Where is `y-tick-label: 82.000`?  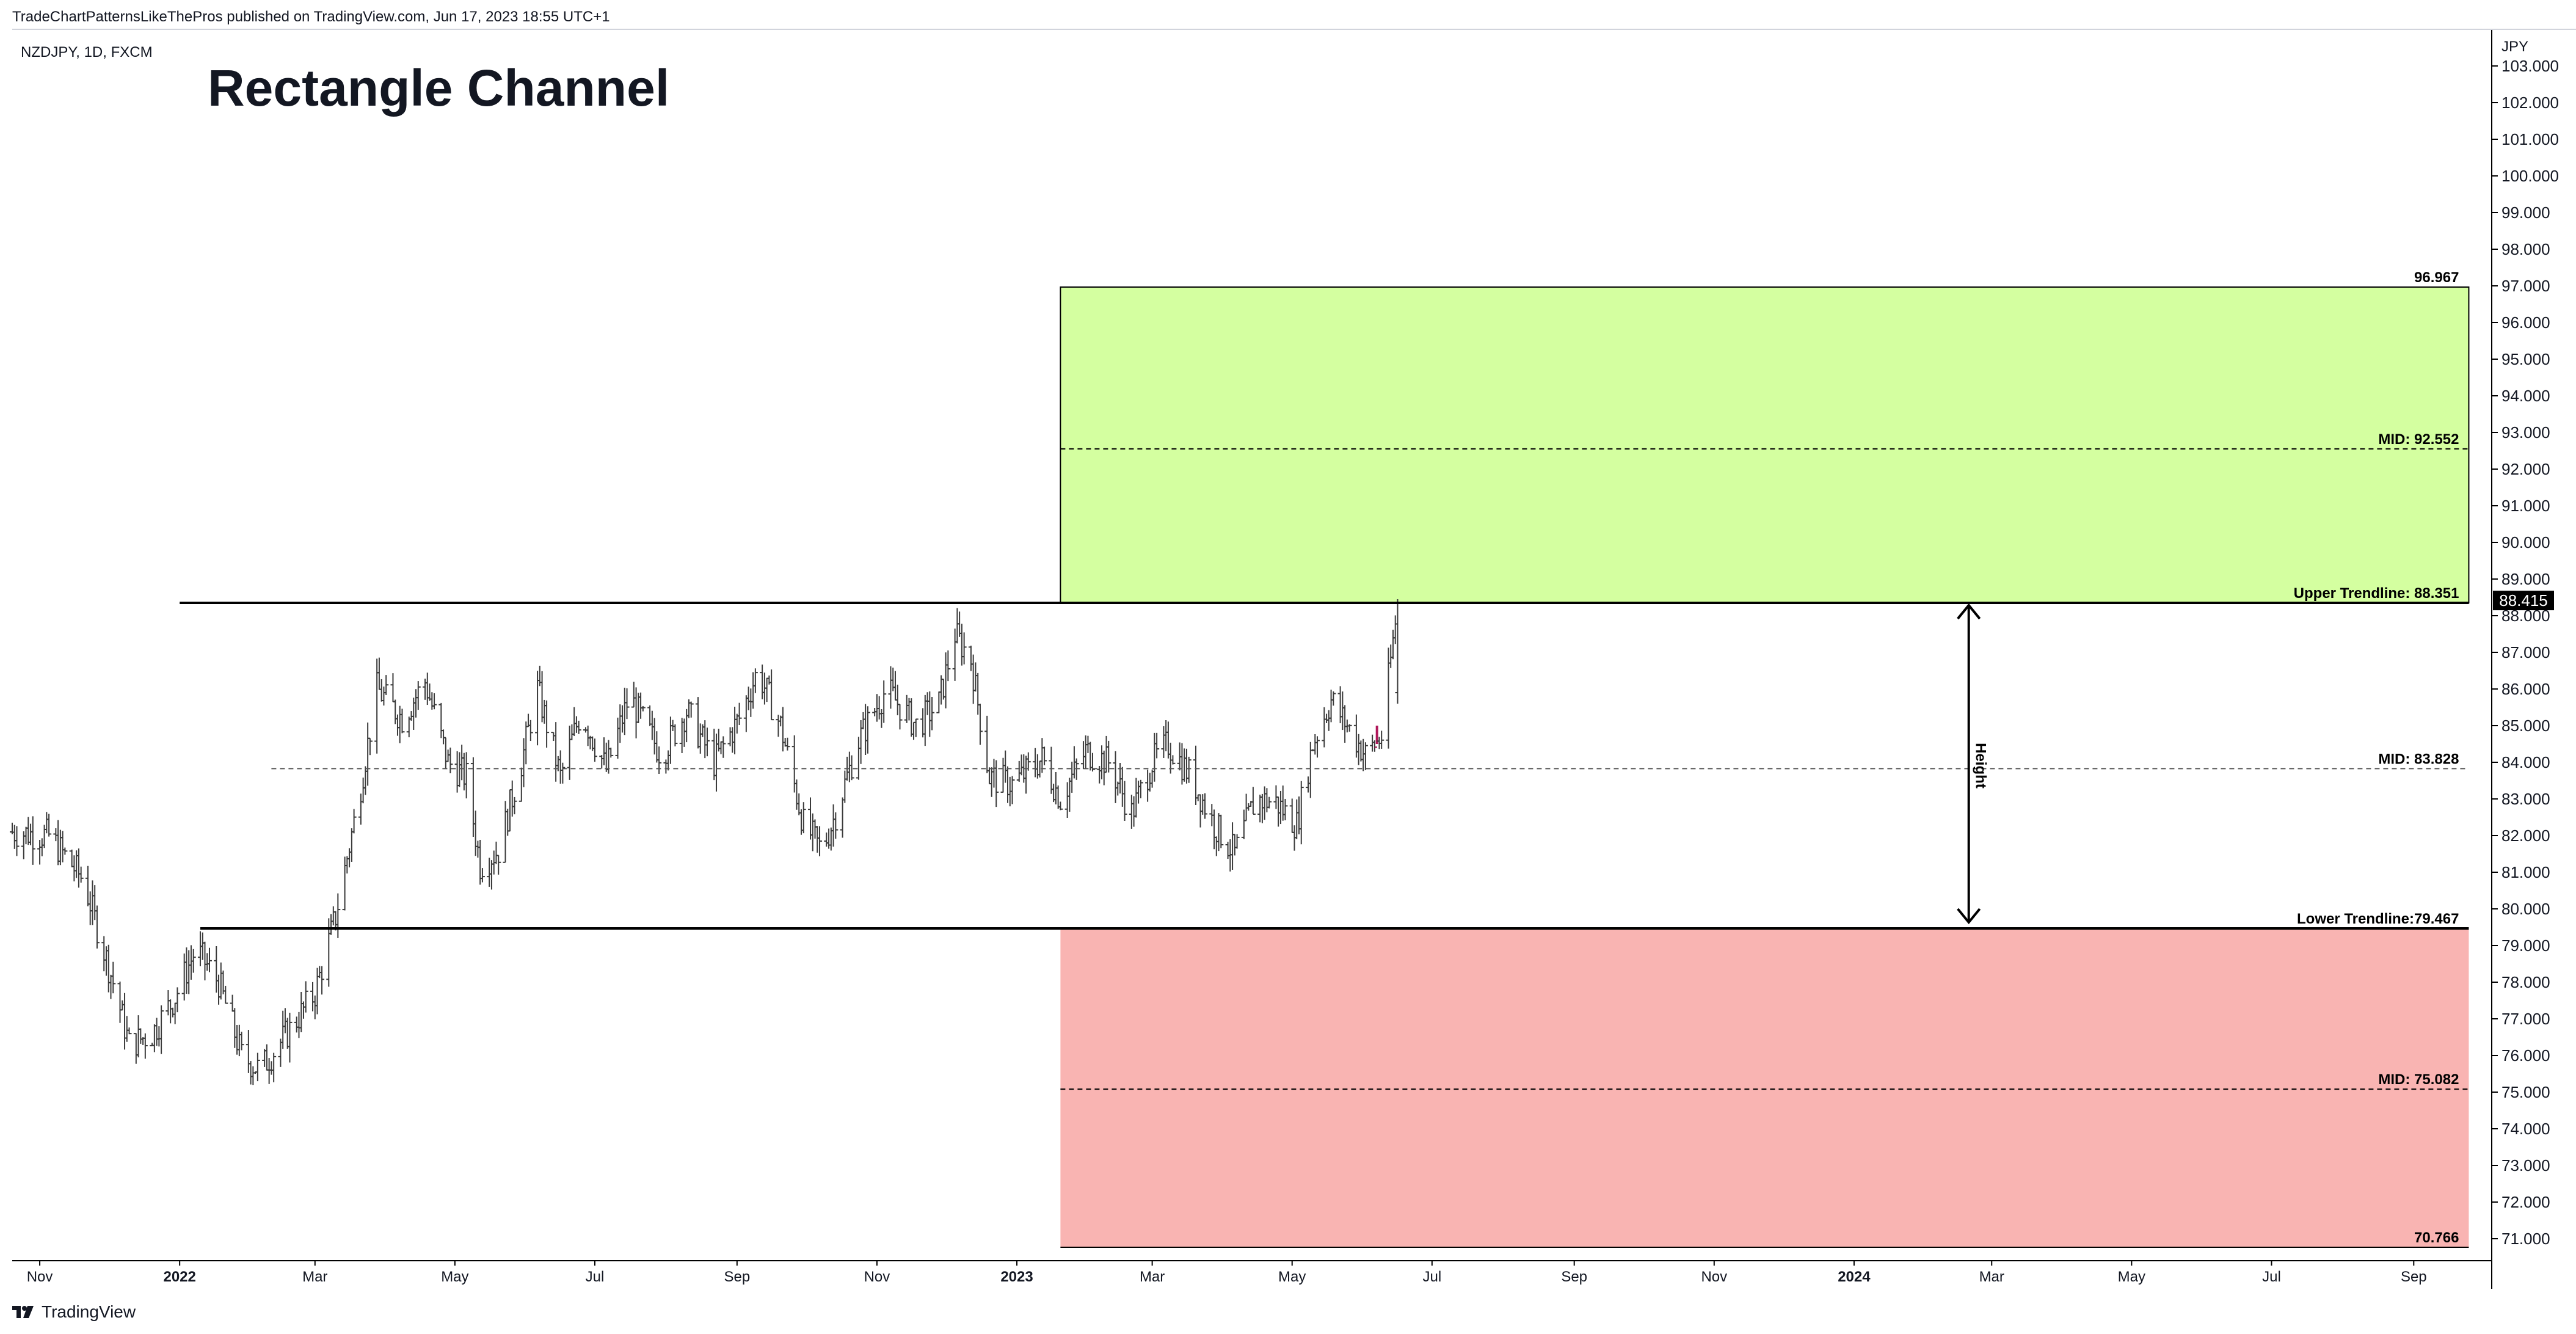
y-tick-label: 82.000 is located at coordinates (2526, 835).